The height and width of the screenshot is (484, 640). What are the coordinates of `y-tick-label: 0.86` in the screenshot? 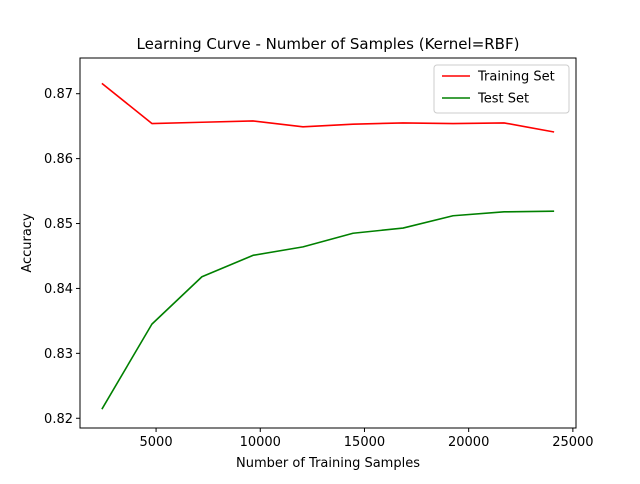 It's located at (58, 159).